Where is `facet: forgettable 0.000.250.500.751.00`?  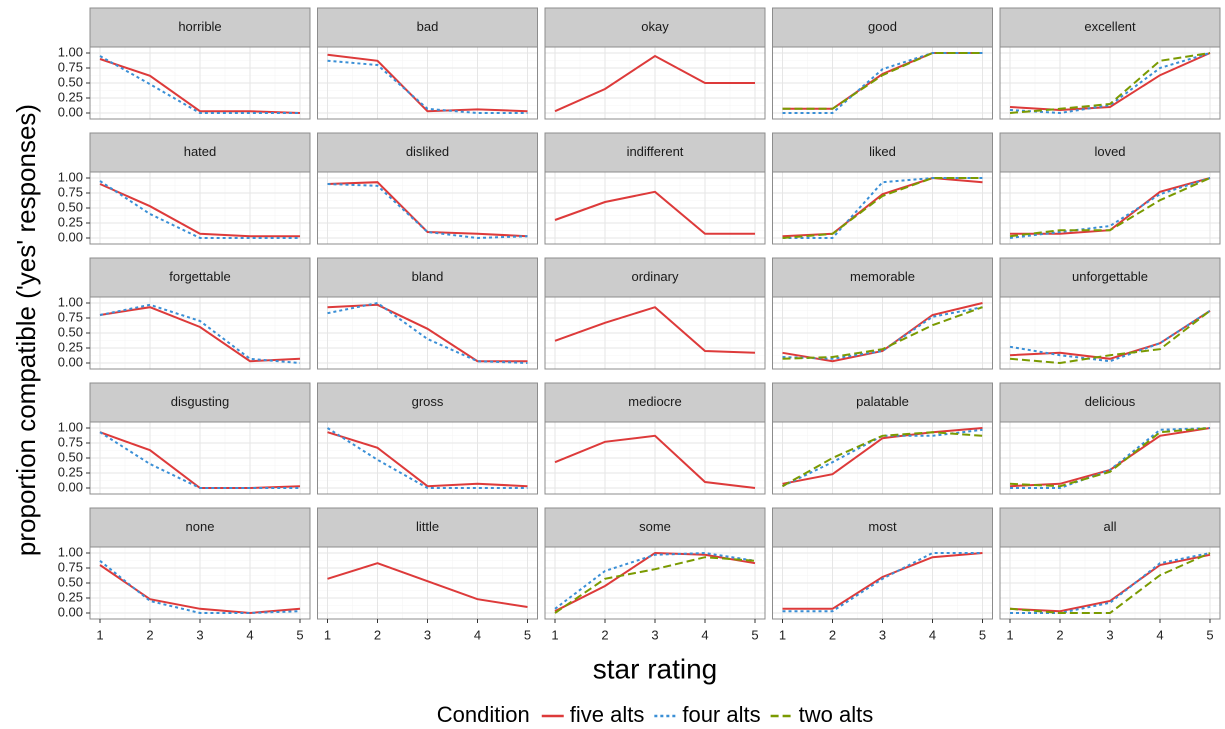
facet: forgettable 0.000.250.500.751.00 is located at coordinates (184, 313).